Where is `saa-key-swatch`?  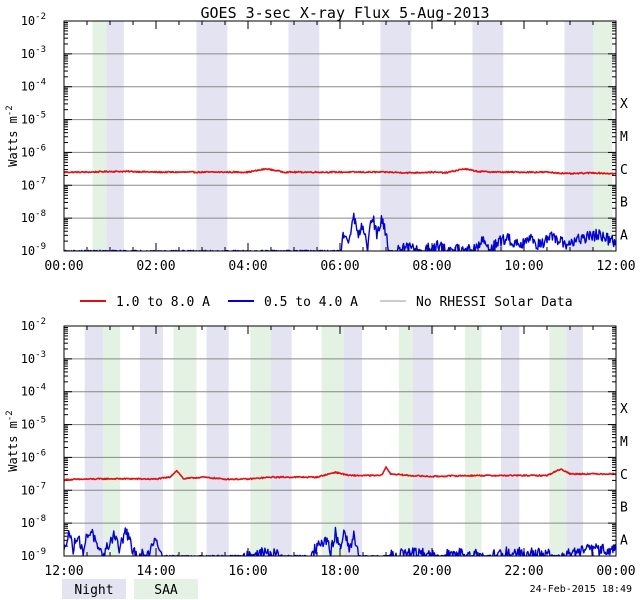 saa-key-swatch is located at coordinates (166, 589).